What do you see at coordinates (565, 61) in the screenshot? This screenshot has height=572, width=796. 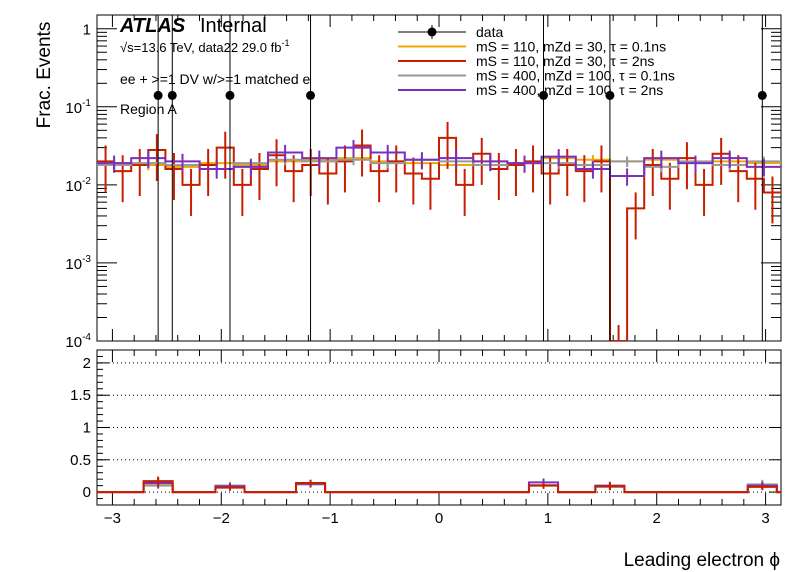 I see `legend-s2-label: mS = 110, mZd = 30, τ = 2ns` at bounding box center [565, 61].